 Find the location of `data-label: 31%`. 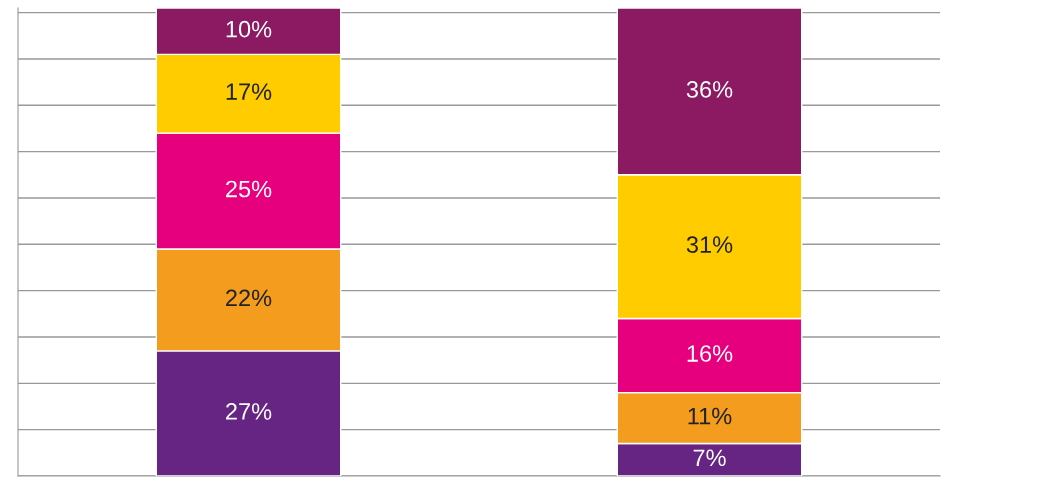

data-label: 31% is located at coordinates (709, 244).